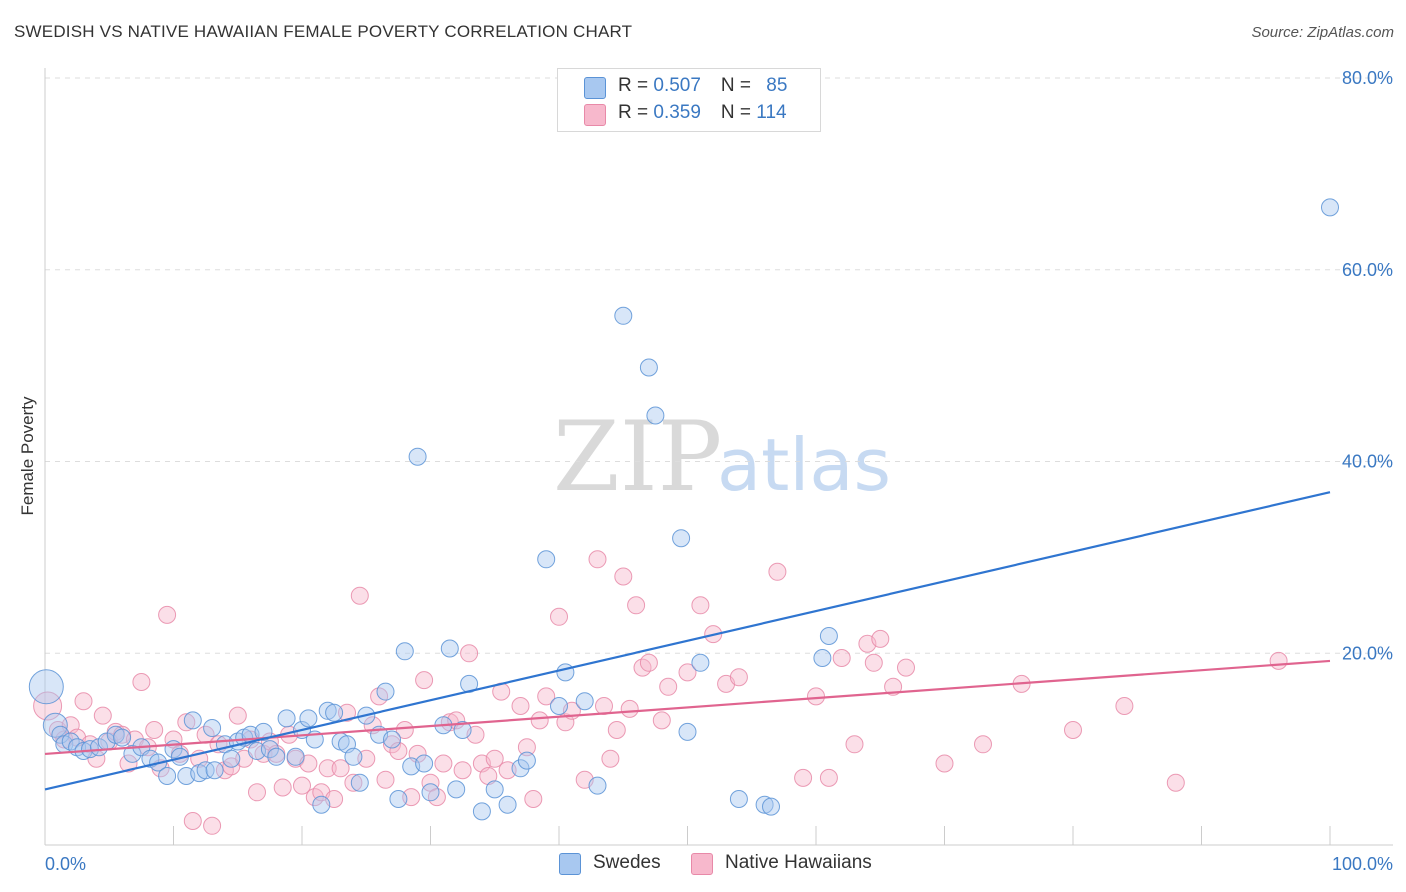 Image resolution: width=1406 pixels, height=892 pixels. Describe the element at coordinates (1367, 270) in the screenshot. I see `y-tick-label: 60.0%` at that location.